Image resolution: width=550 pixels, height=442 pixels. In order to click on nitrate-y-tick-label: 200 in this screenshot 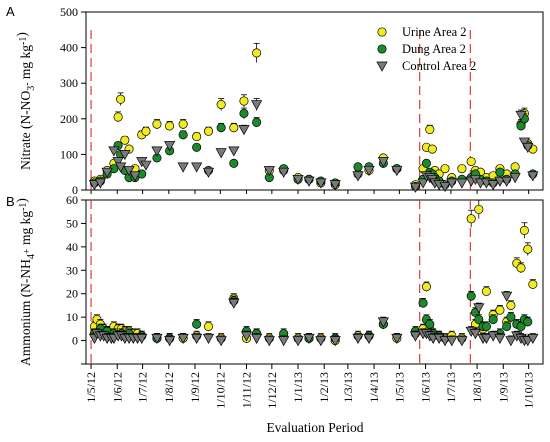, I will do `click(69, 119)`.